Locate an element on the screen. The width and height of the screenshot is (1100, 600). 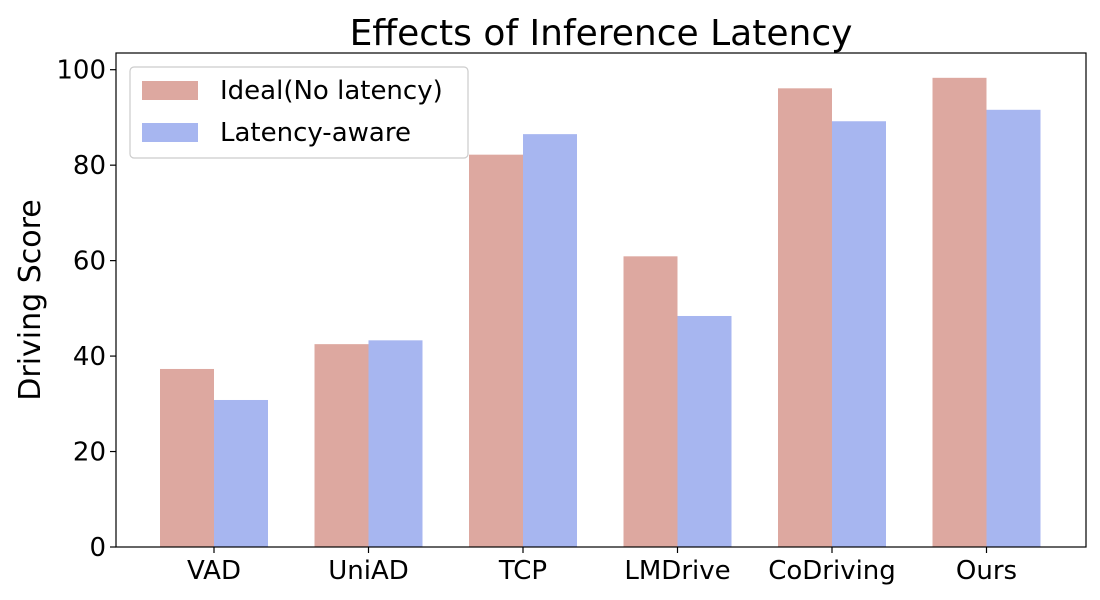
legend: Ideal(No latency) Latency-aware is located at coordinates (299, 112).